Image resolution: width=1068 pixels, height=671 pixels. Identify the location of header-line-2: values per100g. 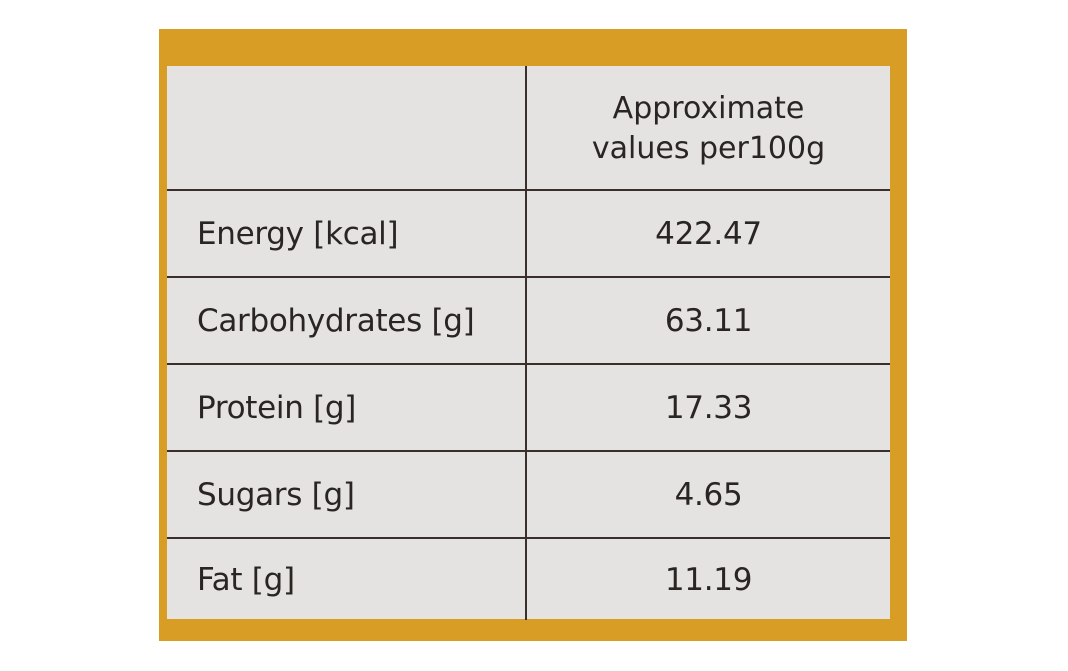
(708, 148).